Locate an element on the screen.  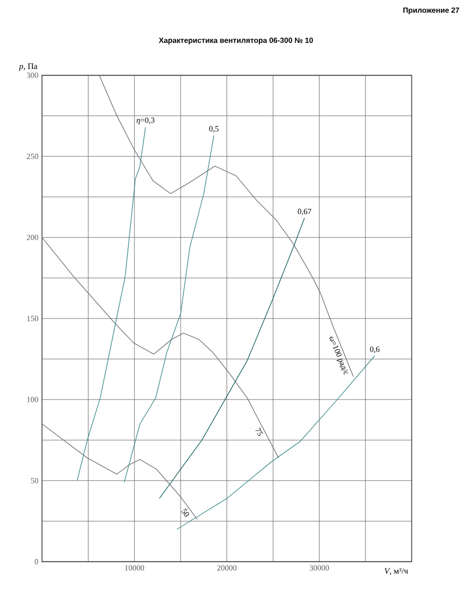
y-axis-title: p, Па is located at coordinates (28, 67).